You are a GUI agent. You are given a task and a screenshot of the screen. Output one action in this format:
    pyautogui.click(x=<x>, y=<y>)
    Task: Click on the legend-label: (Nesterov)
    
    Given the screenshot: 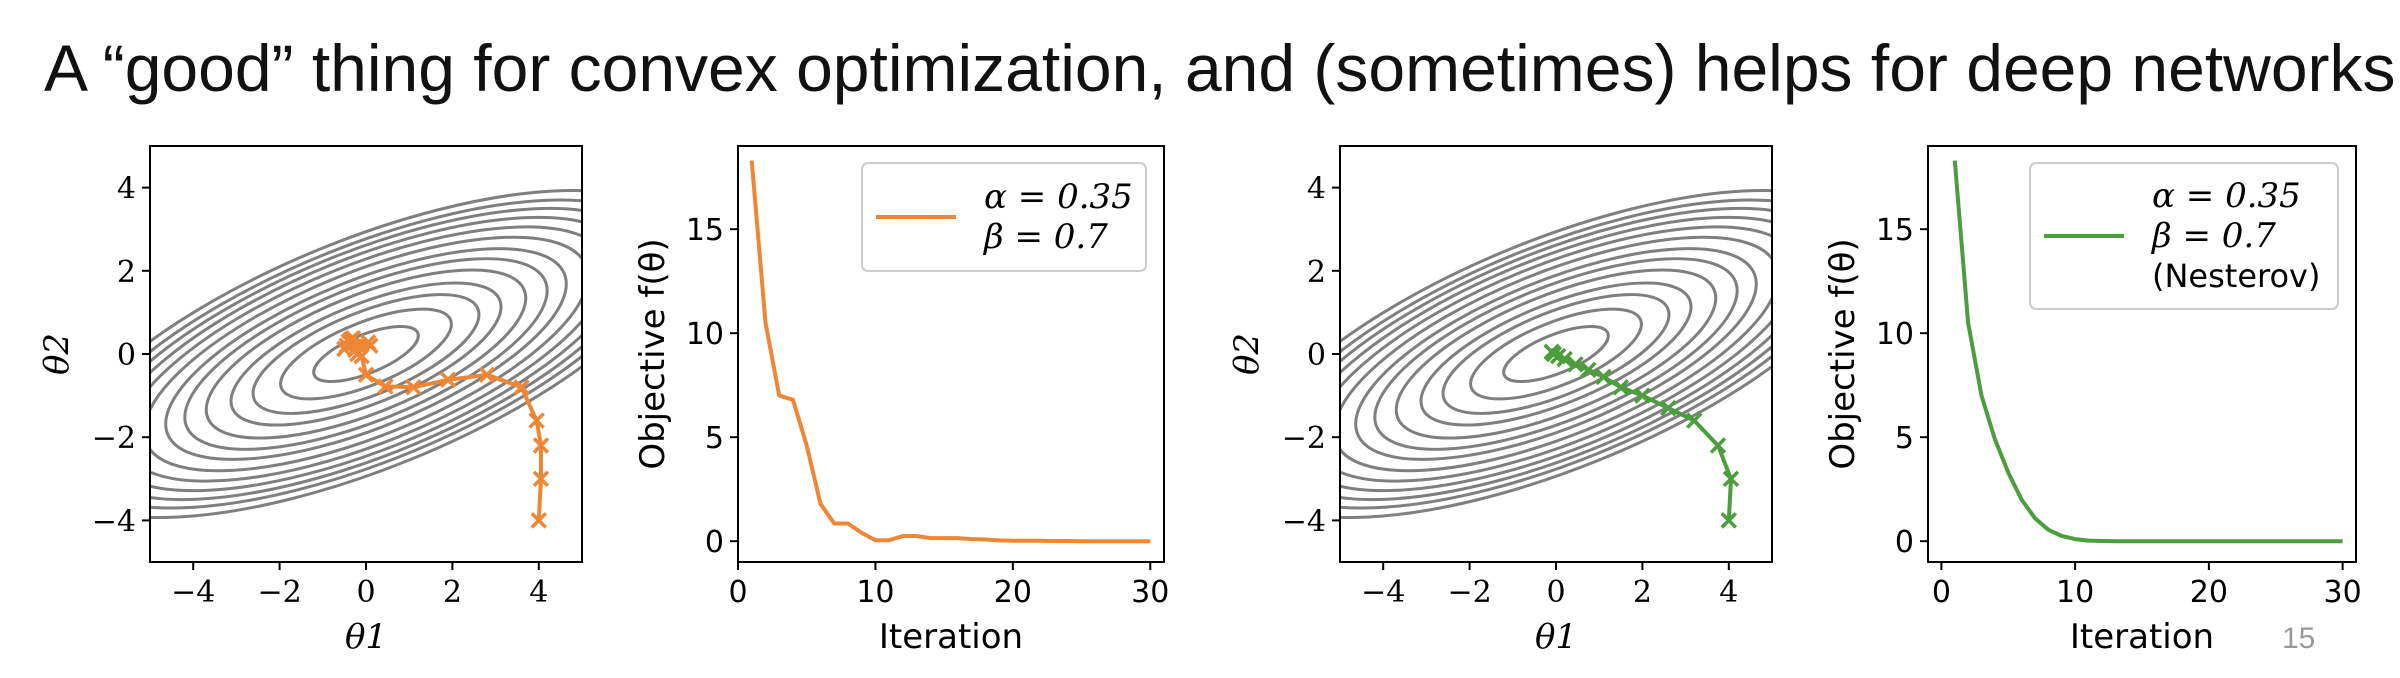 What is the action you would take?
    pyautogui.click(x=2236, y=276)
    